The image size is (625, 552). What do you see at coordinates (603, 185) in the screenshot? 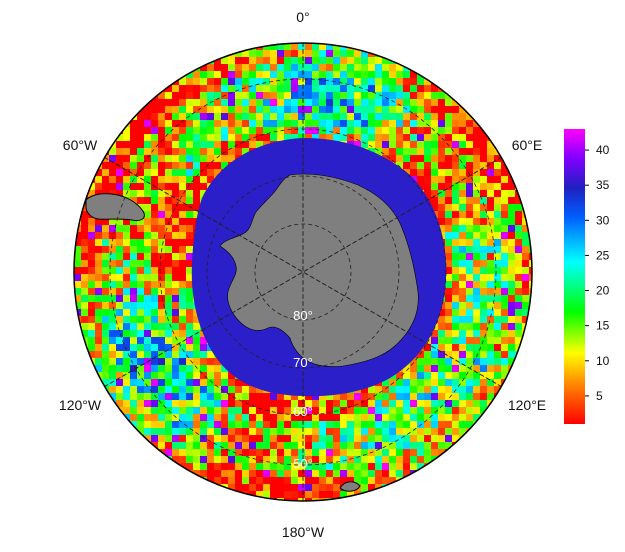
I see `colorbar-tick-label: 35` at bounding box center [603, 185].